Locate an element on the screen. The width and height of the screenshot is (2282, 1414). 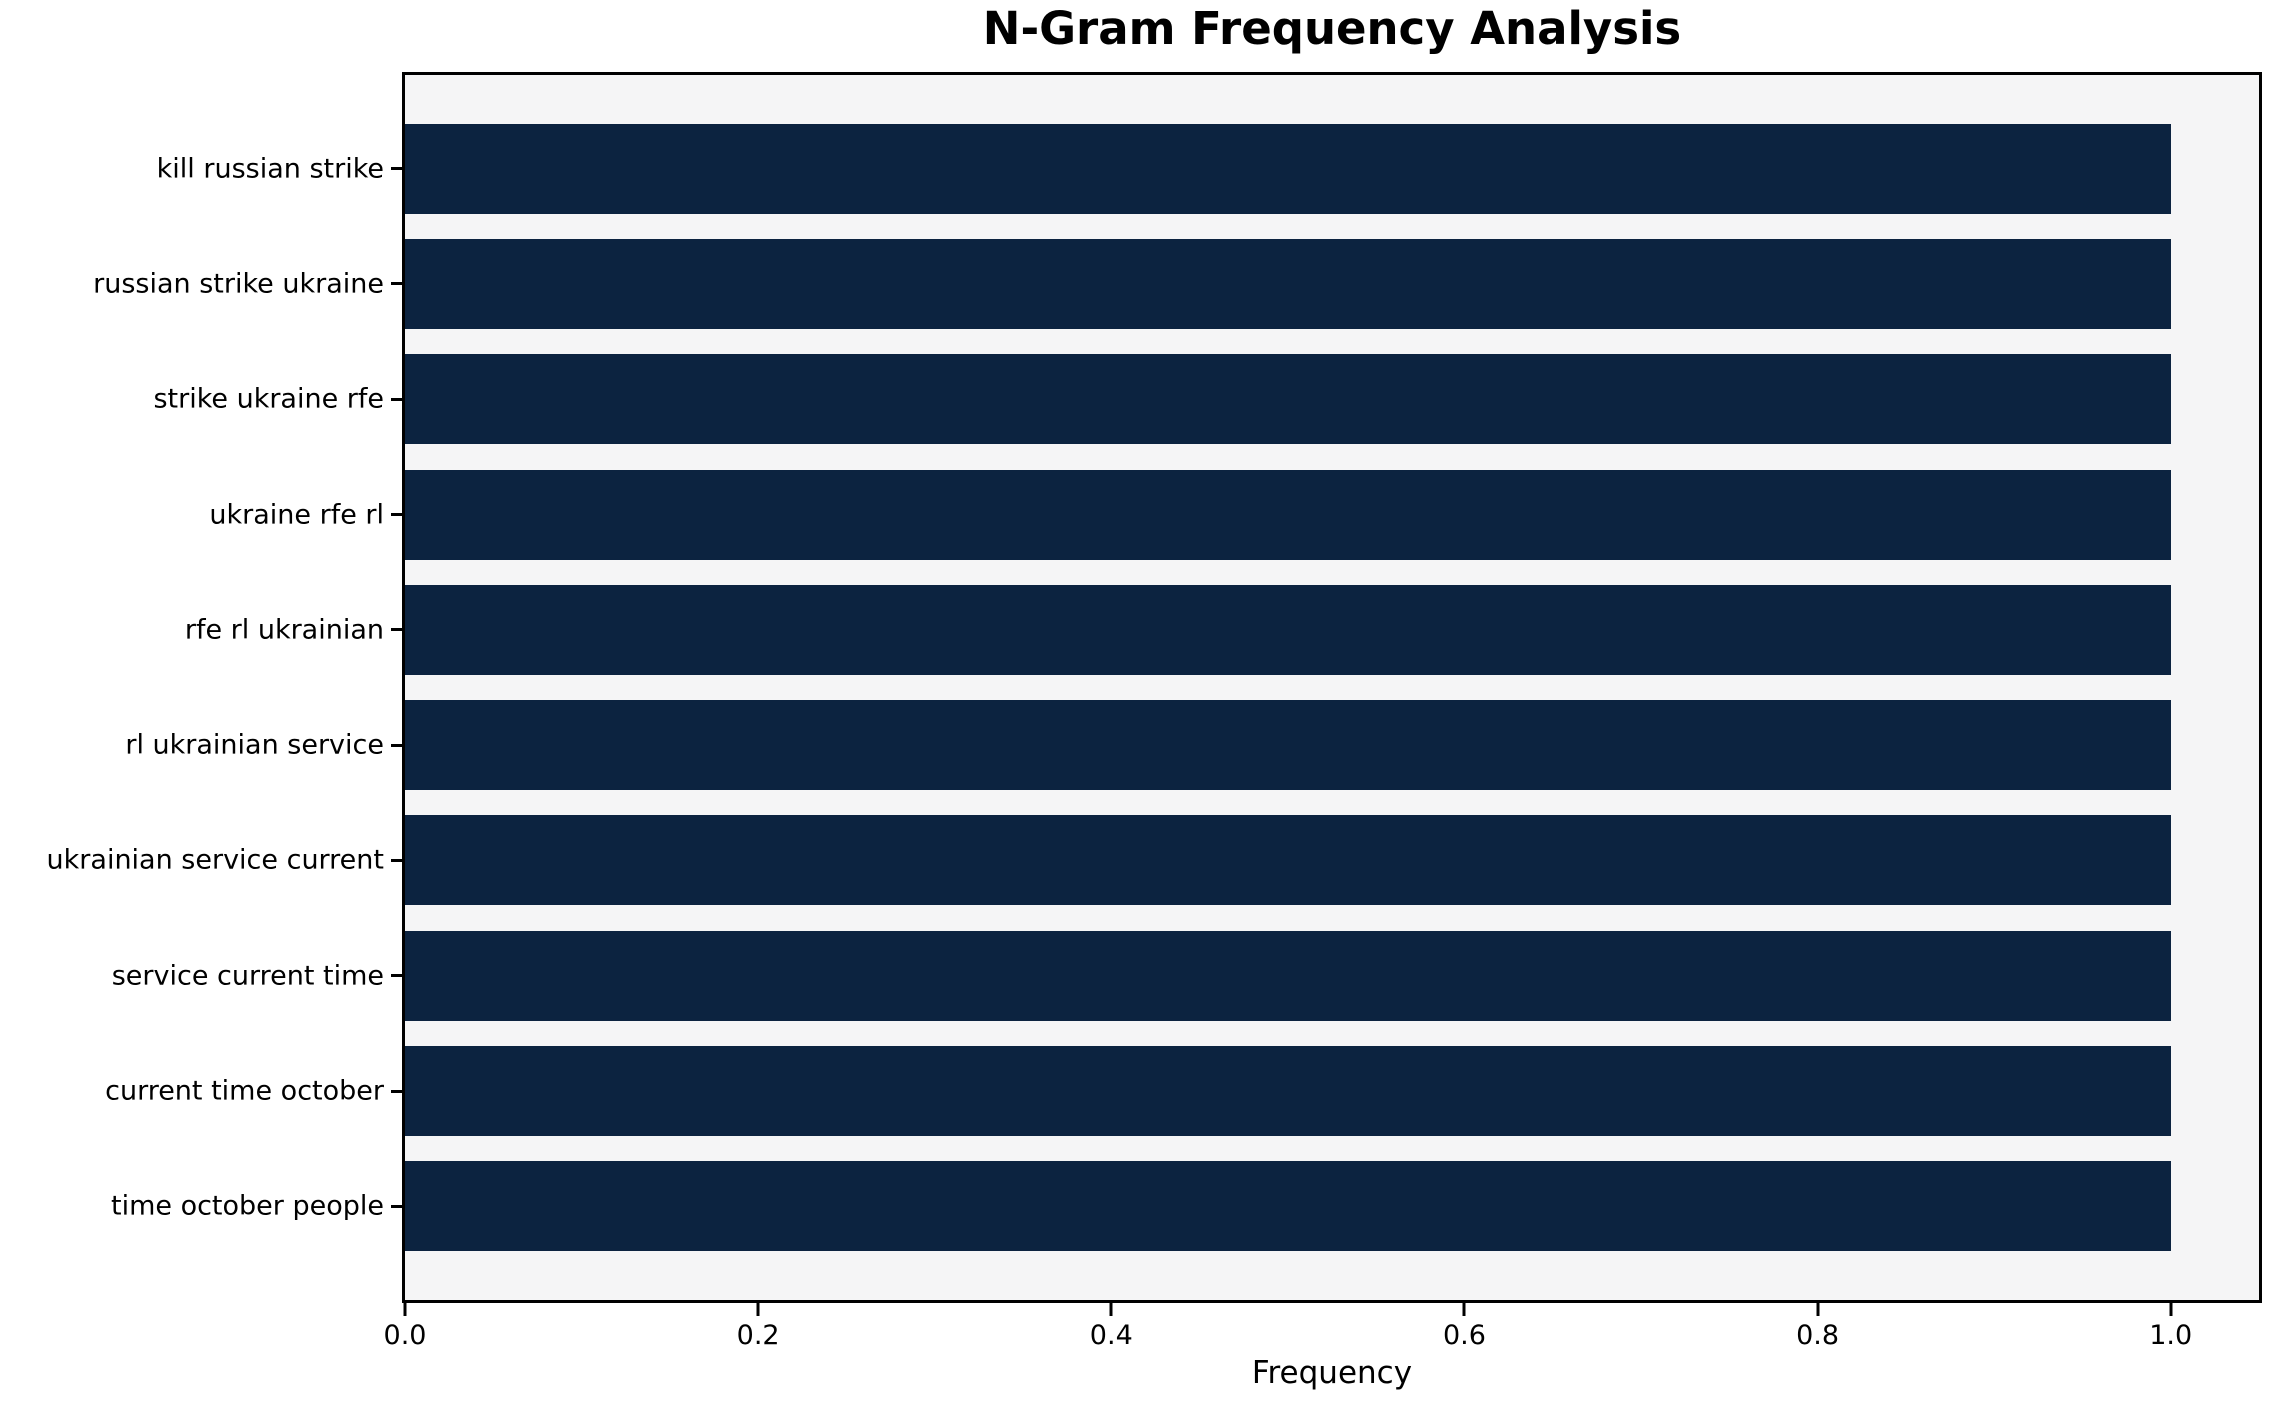
y-tick-label: current time october is located at coordinates (244, 1091).